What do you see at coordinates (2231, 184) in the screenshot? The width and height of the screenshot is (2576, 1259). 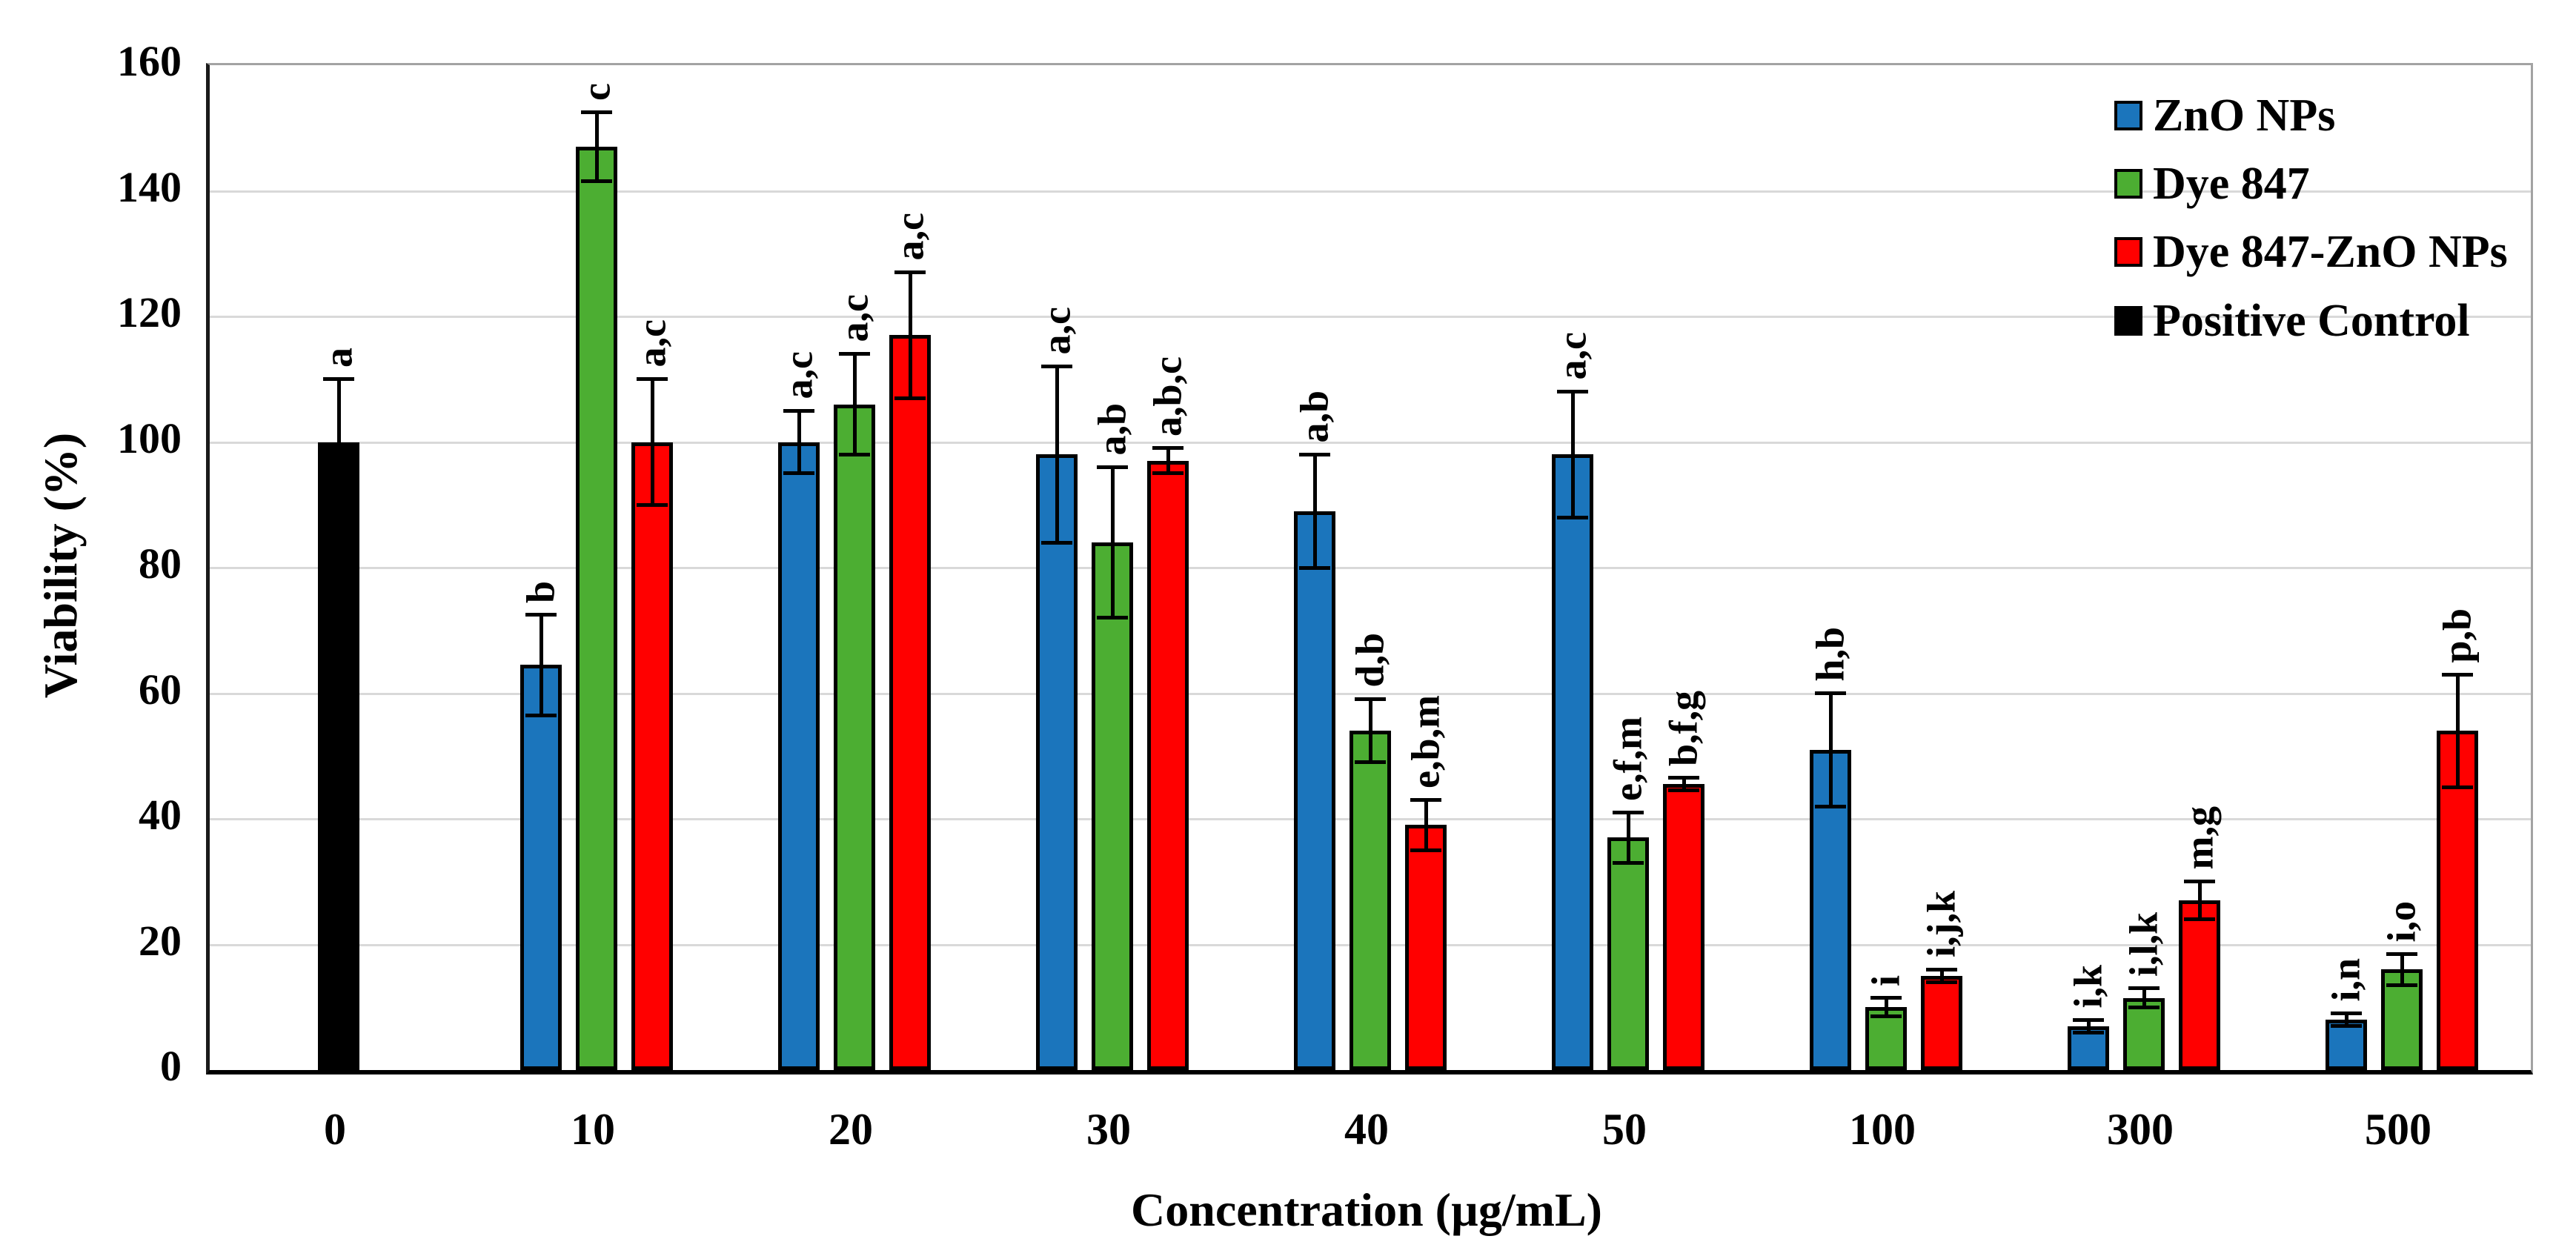 I see `legend-label: Dye 847` at bounding box center [2231, 184].